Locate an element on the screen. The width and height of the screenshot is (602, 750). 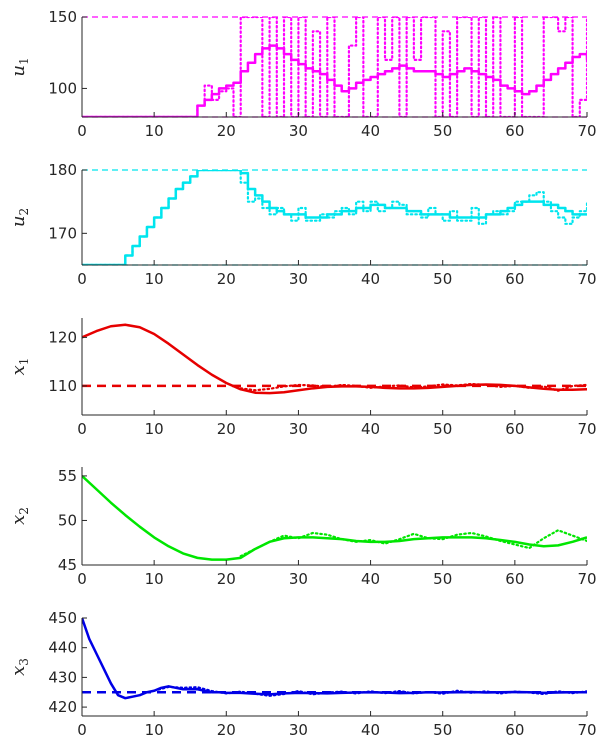
y-axis-label: u2 is located at coordinates (19, 217).